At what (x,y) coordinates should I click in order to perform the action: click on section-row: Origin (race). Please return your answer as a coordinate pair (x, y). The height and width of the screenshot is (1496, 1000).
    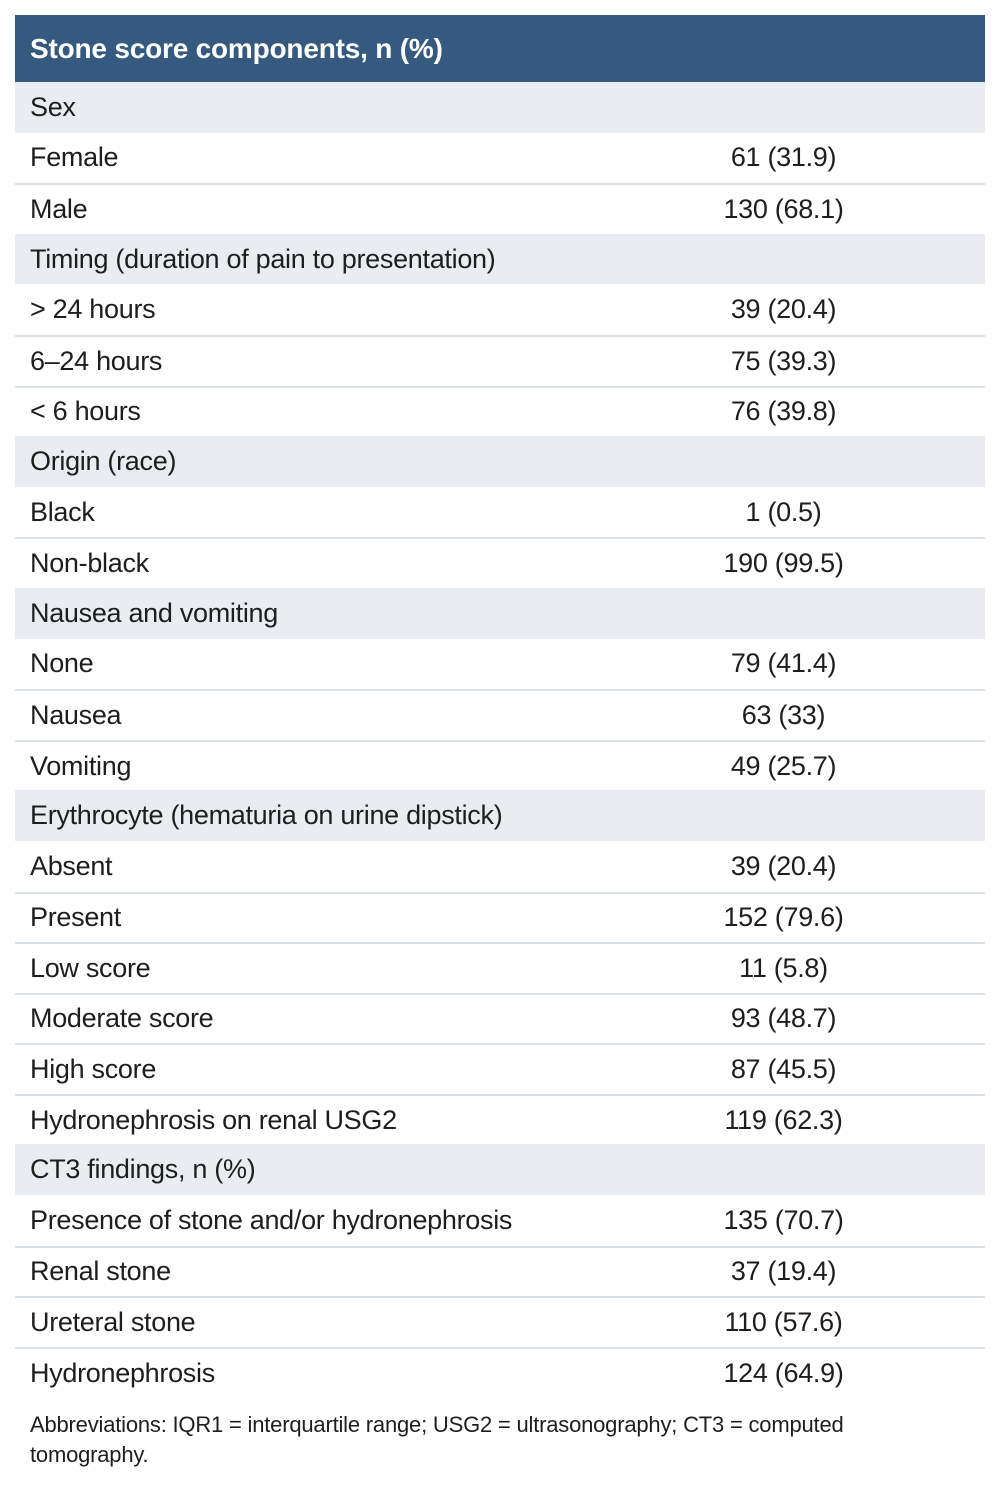
    Looking at the image, I should click on (500, 461).